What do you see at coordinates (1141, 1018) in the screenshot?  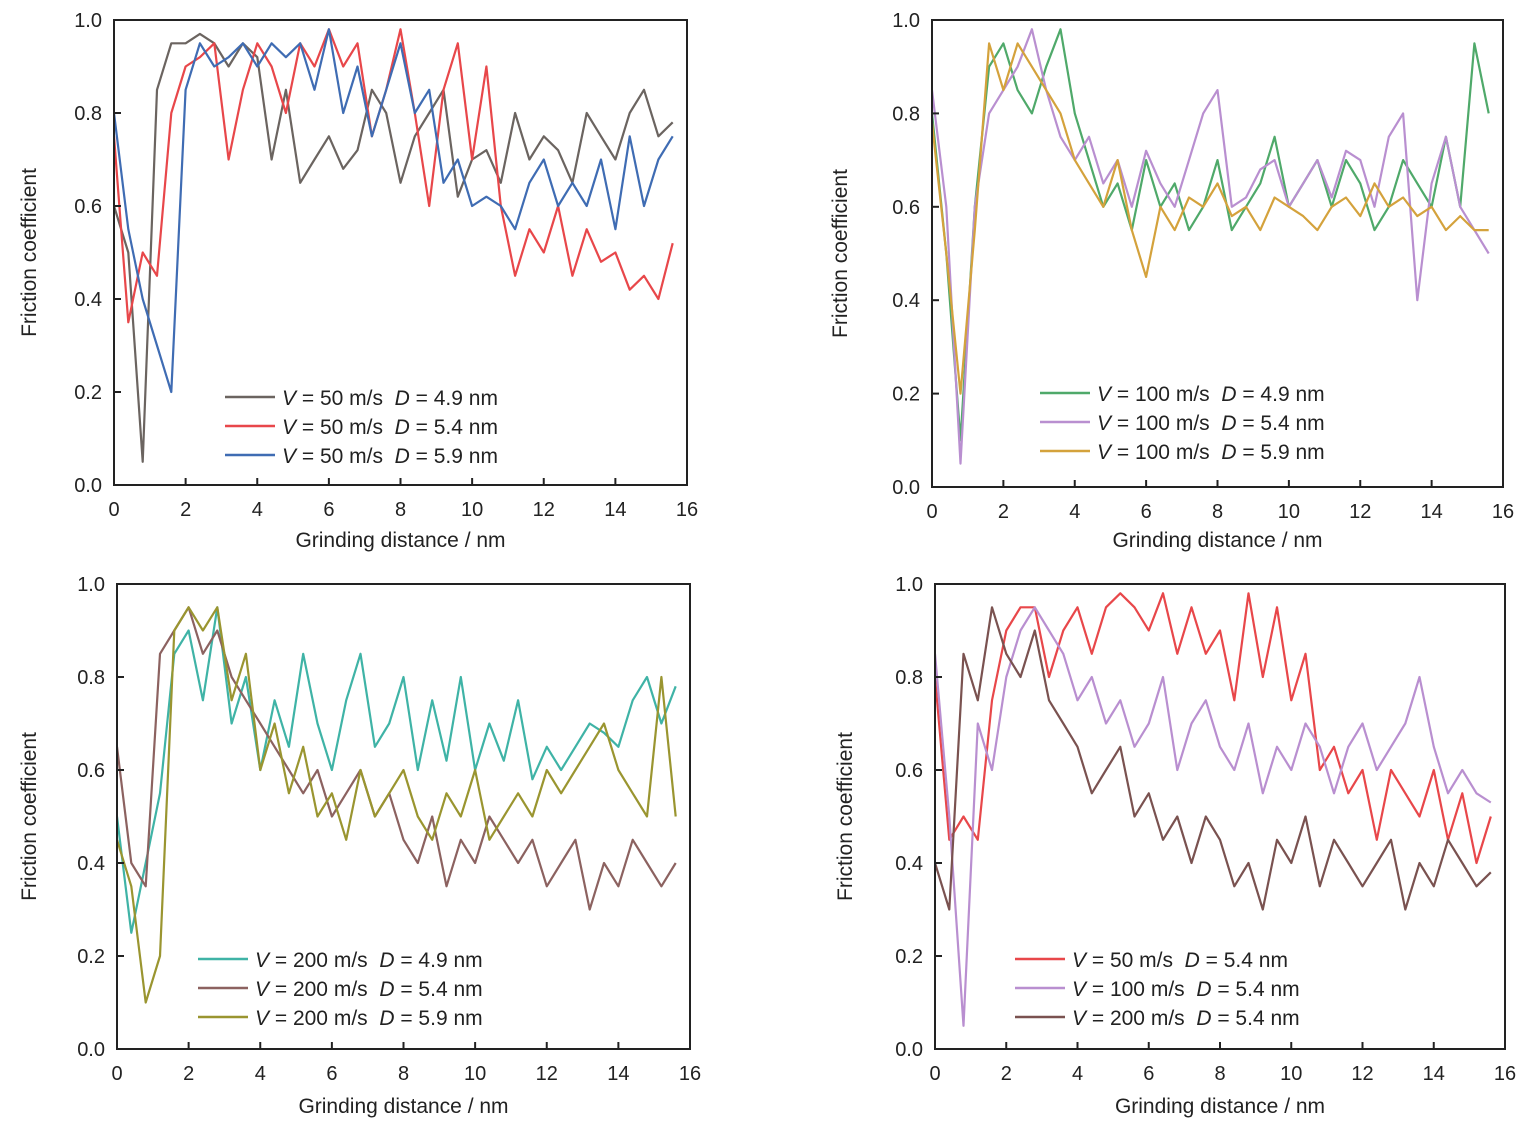 I see `legend-text: = 200 m/s` at bounding box center [1141, 1018].